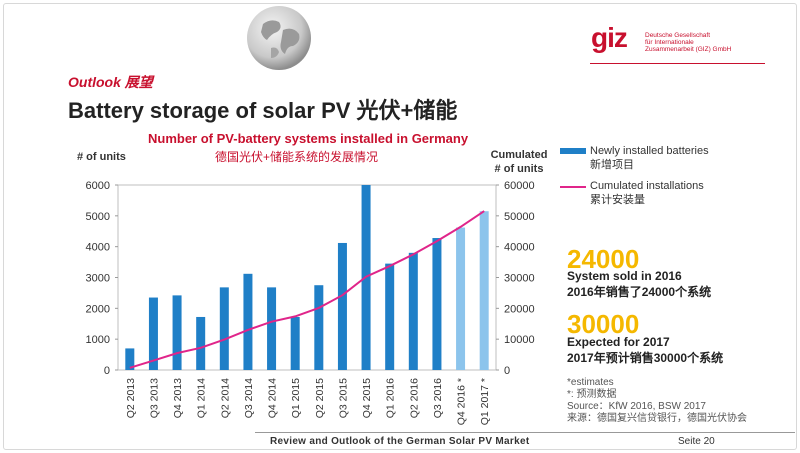 The width and height of the screenshot is (800, 453). What do you see at coordinates (279, 38) in the screenshot?
I see `globe-icon` at bounding box center [279, 38].